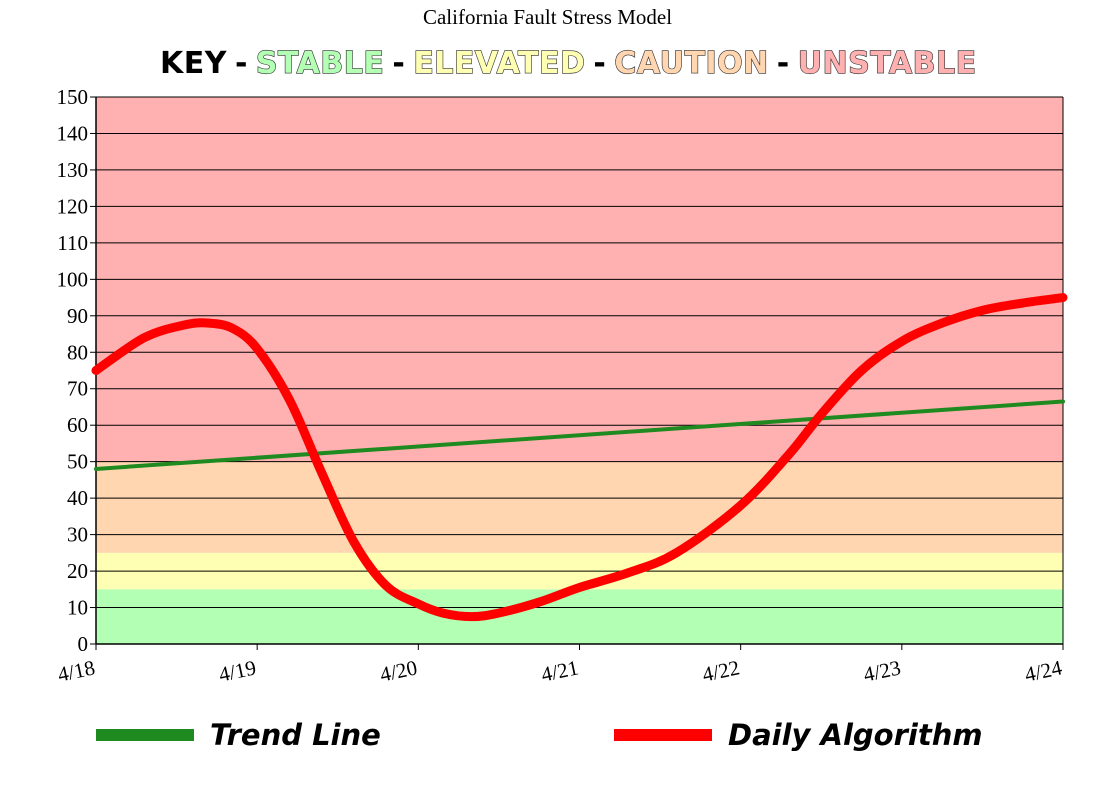  What do you see at coordinates (77, 425) in the screenshot?
I see `y-tick-label: 60` at bounding box center [77, 425].